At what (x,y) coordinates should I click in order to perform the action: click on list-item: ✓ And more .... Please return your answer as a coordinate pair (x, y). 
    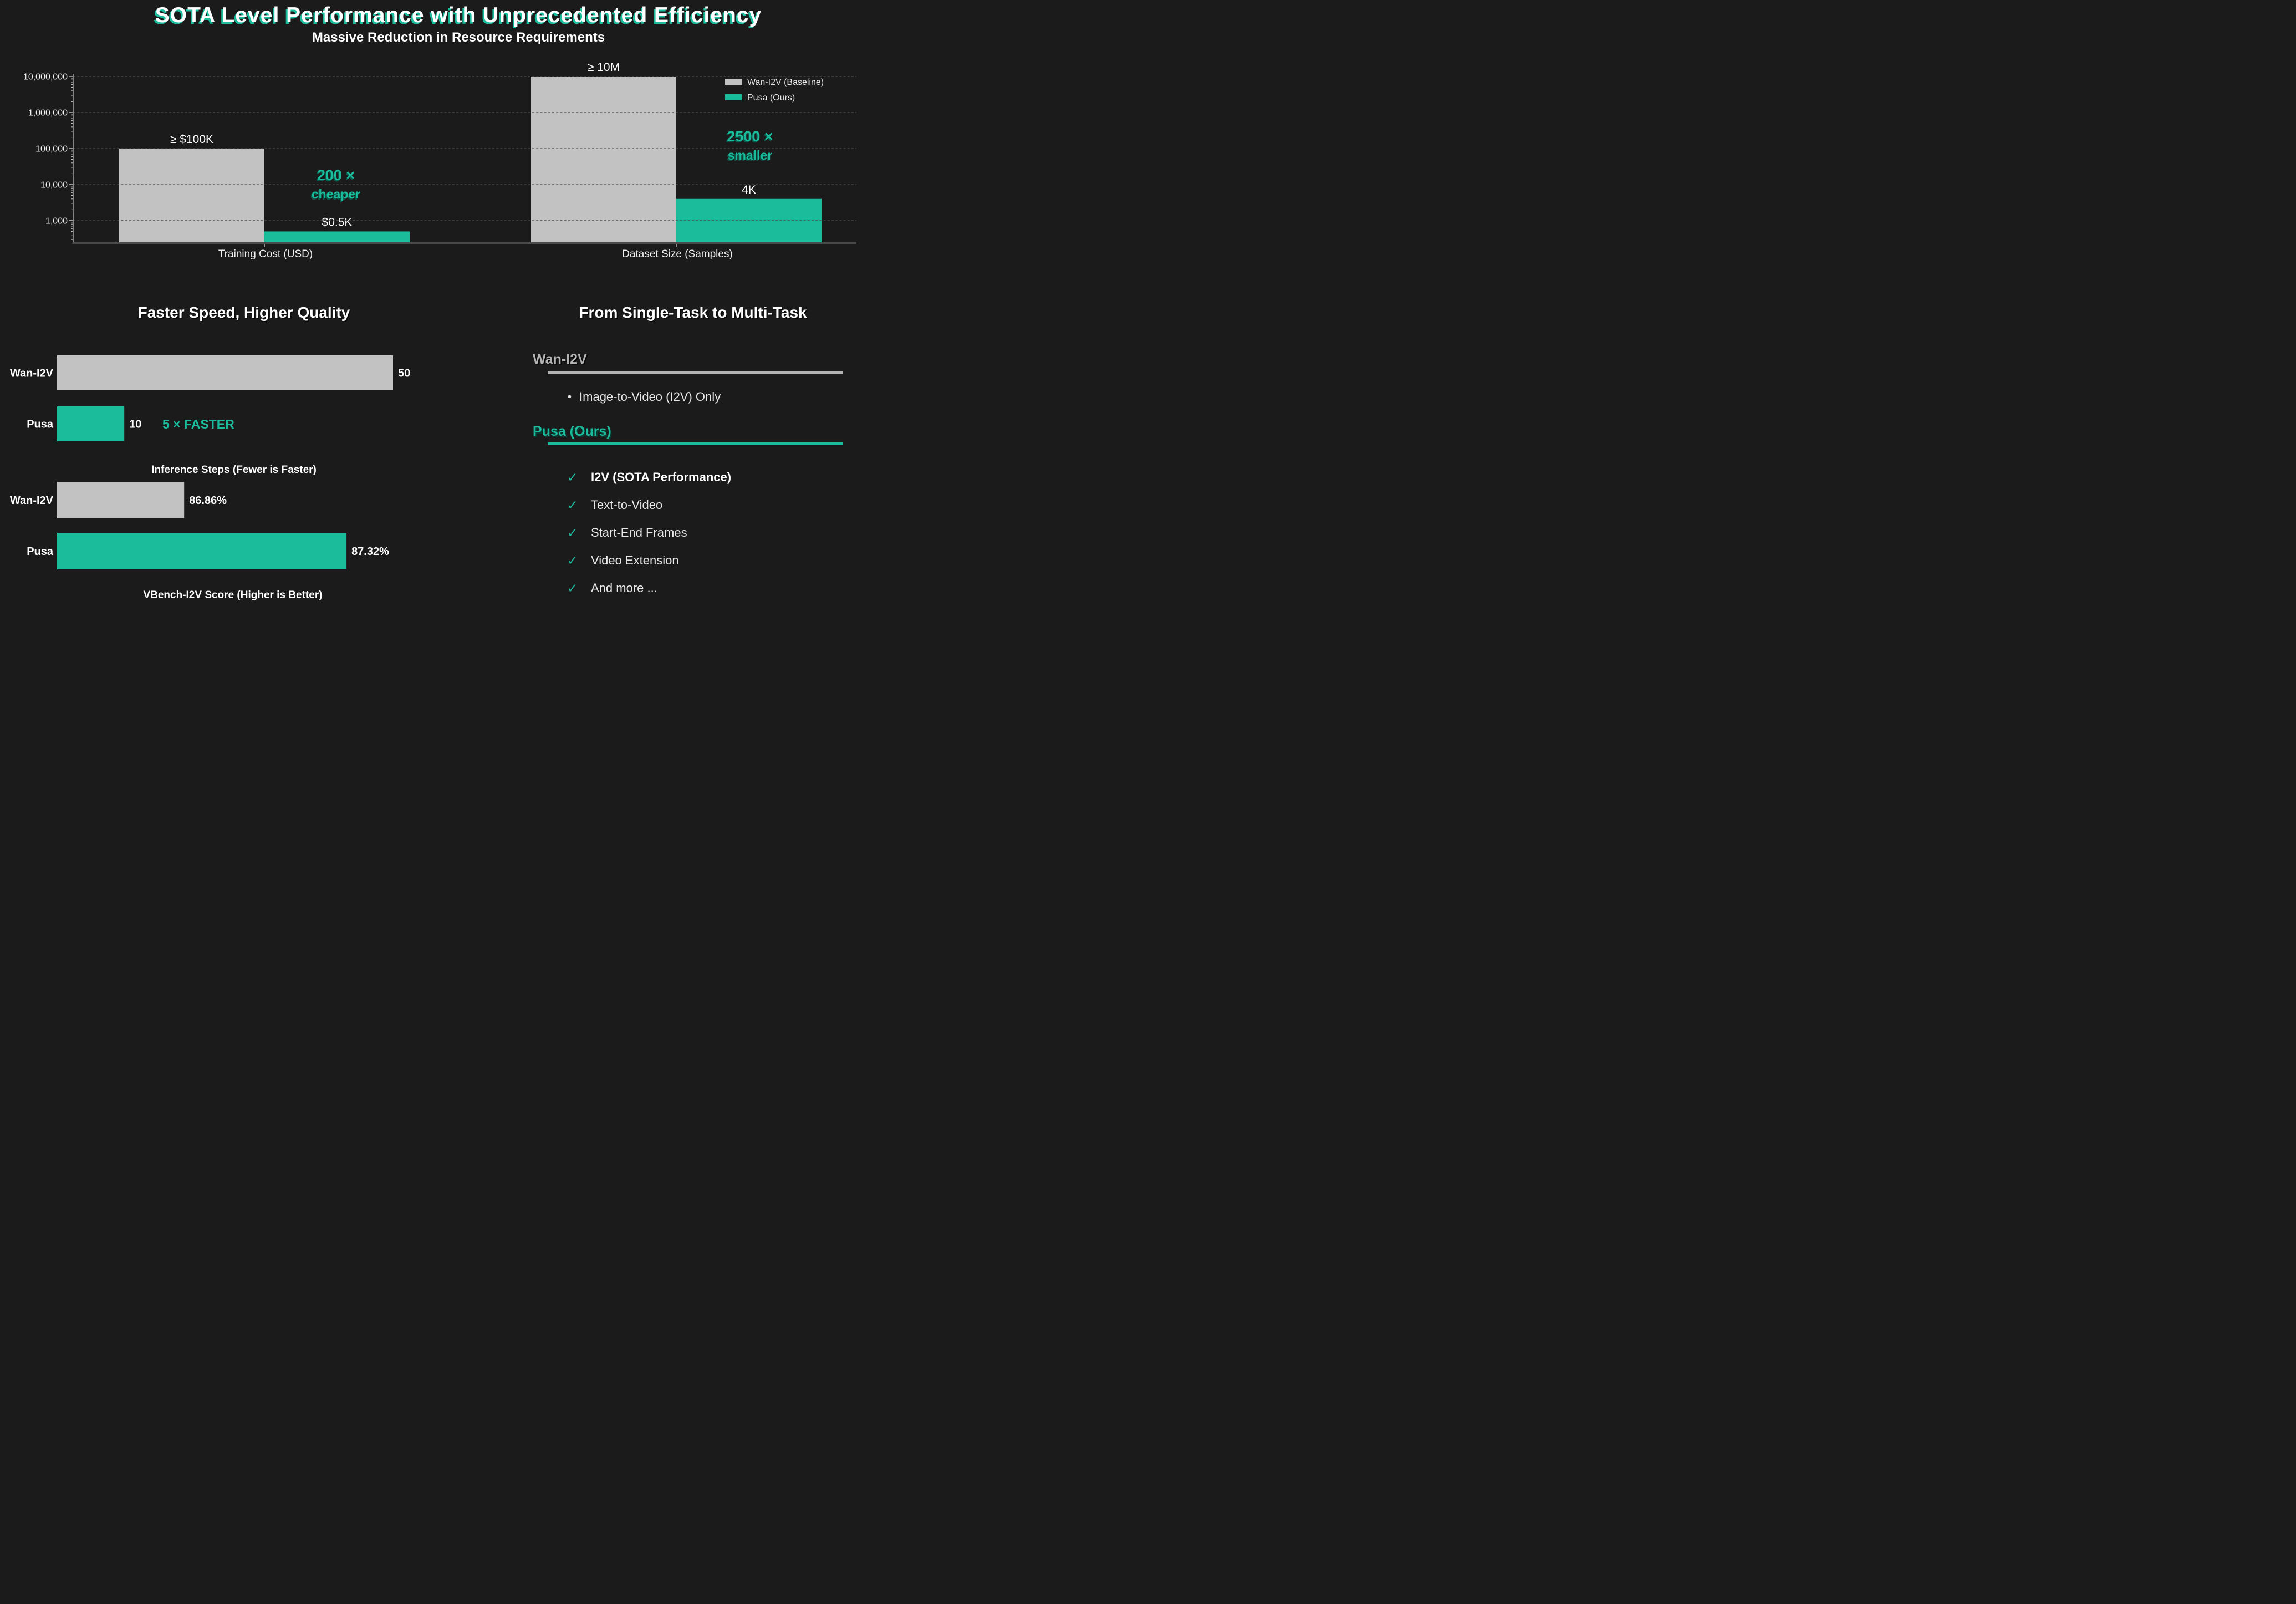
    Looking at the image, I should click on (711, 588).